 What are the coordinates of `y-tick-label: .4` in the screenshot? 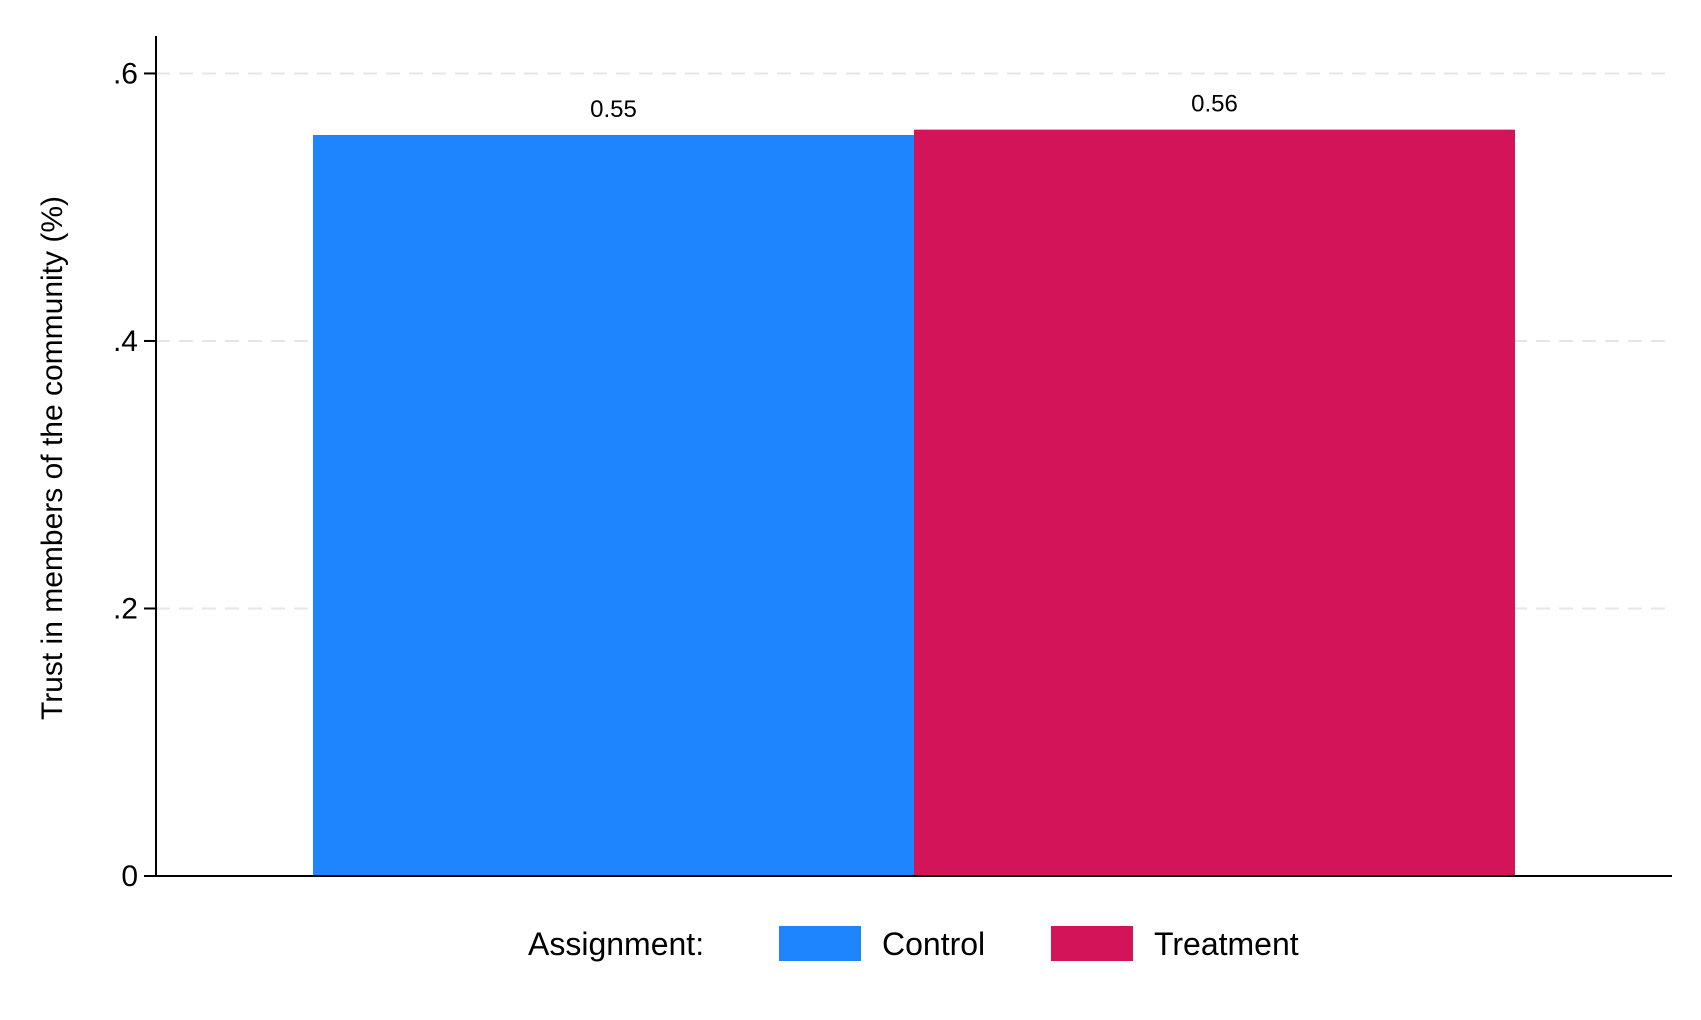 It's located at (125, 341).